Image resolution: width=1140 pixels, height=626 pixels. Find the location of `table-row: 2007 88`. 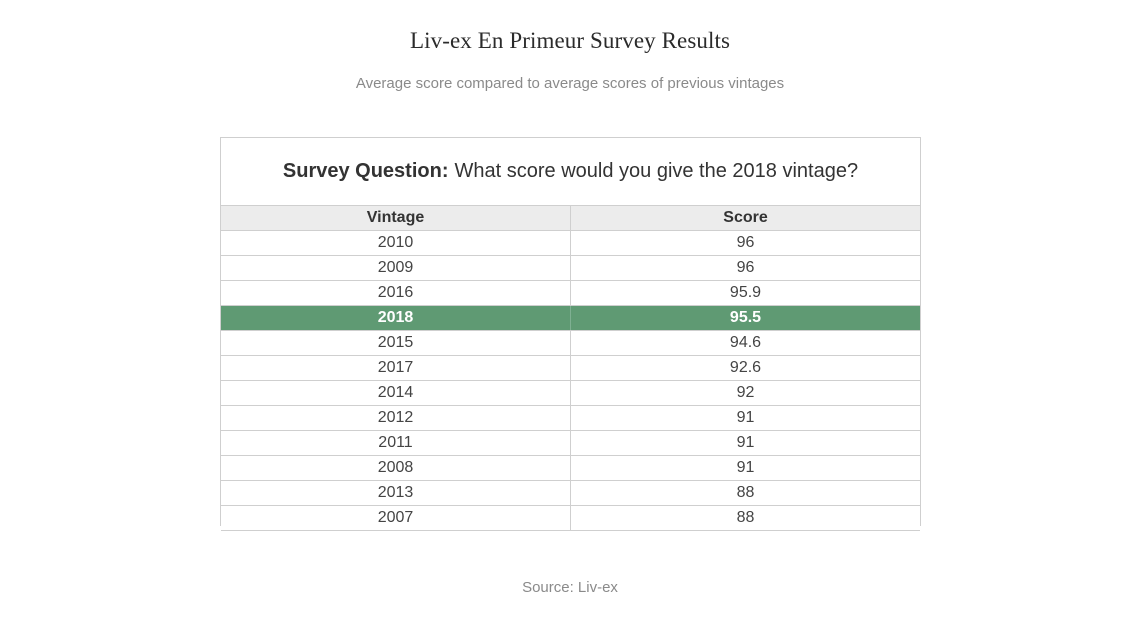

table-row: 2007 88 is located at coordinates (570, 518).